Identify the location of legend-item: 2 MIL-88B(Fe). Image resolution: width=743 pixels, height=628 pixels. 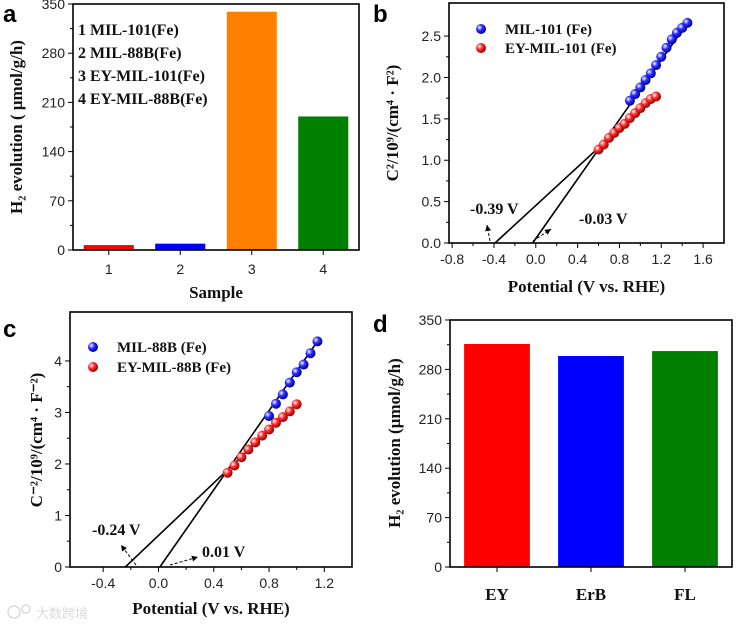
(130, 53).